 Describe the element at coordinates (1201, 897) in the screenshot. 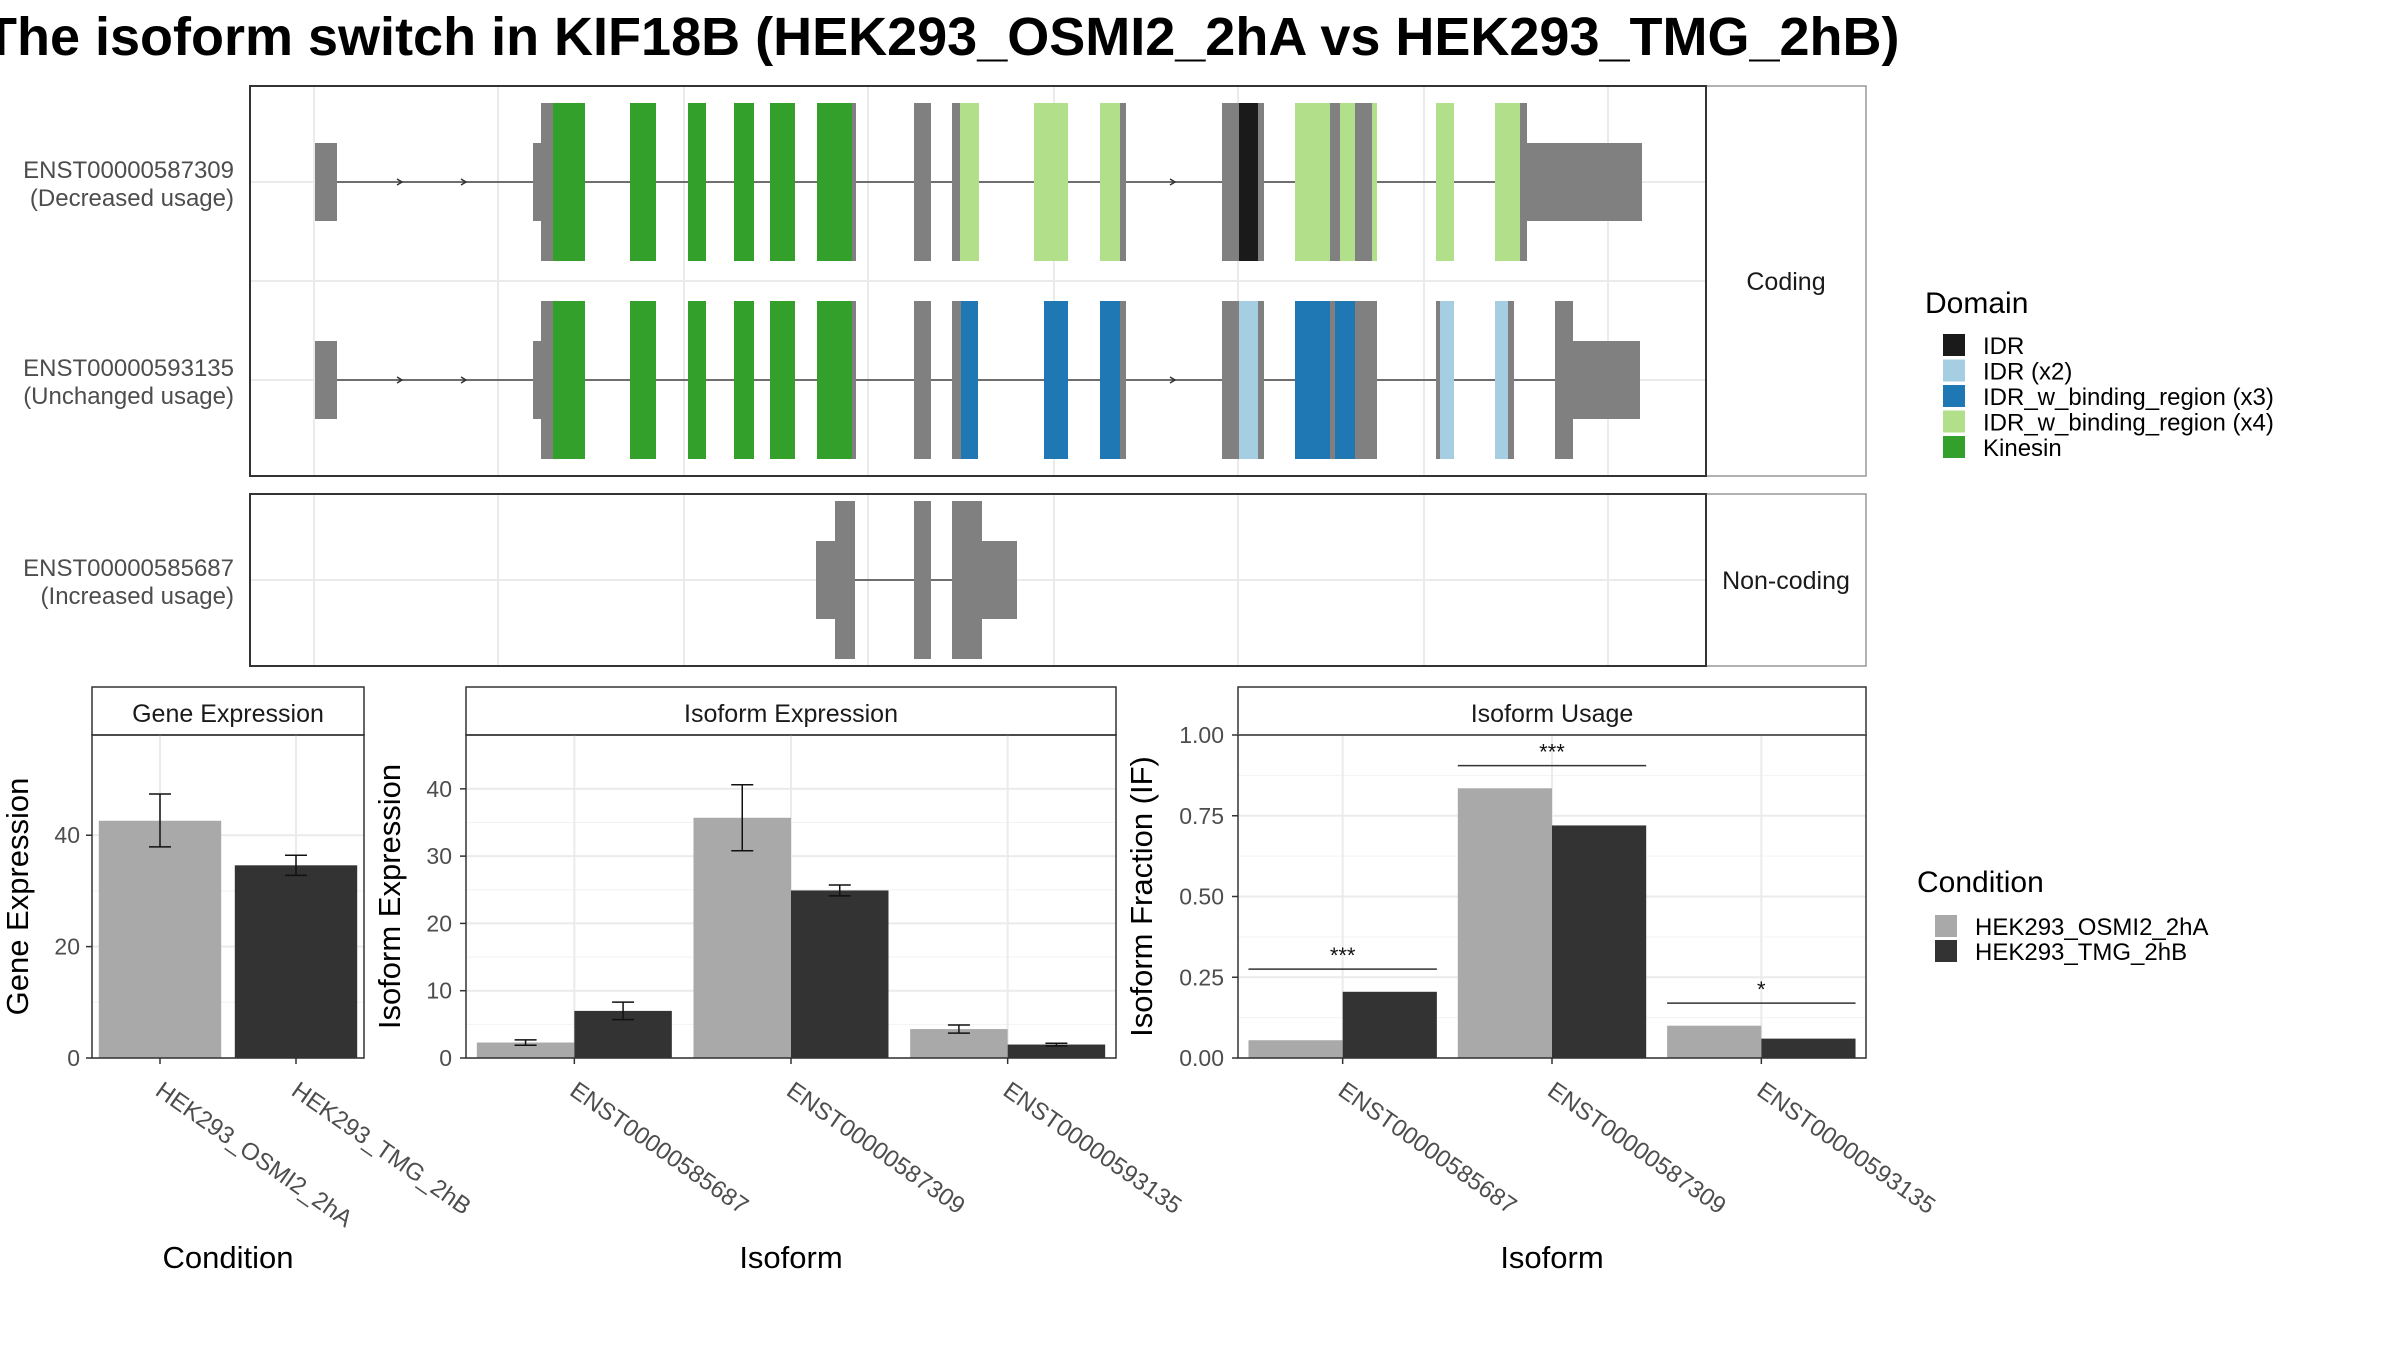

I see `y-tick-label: 0.50` at that location.